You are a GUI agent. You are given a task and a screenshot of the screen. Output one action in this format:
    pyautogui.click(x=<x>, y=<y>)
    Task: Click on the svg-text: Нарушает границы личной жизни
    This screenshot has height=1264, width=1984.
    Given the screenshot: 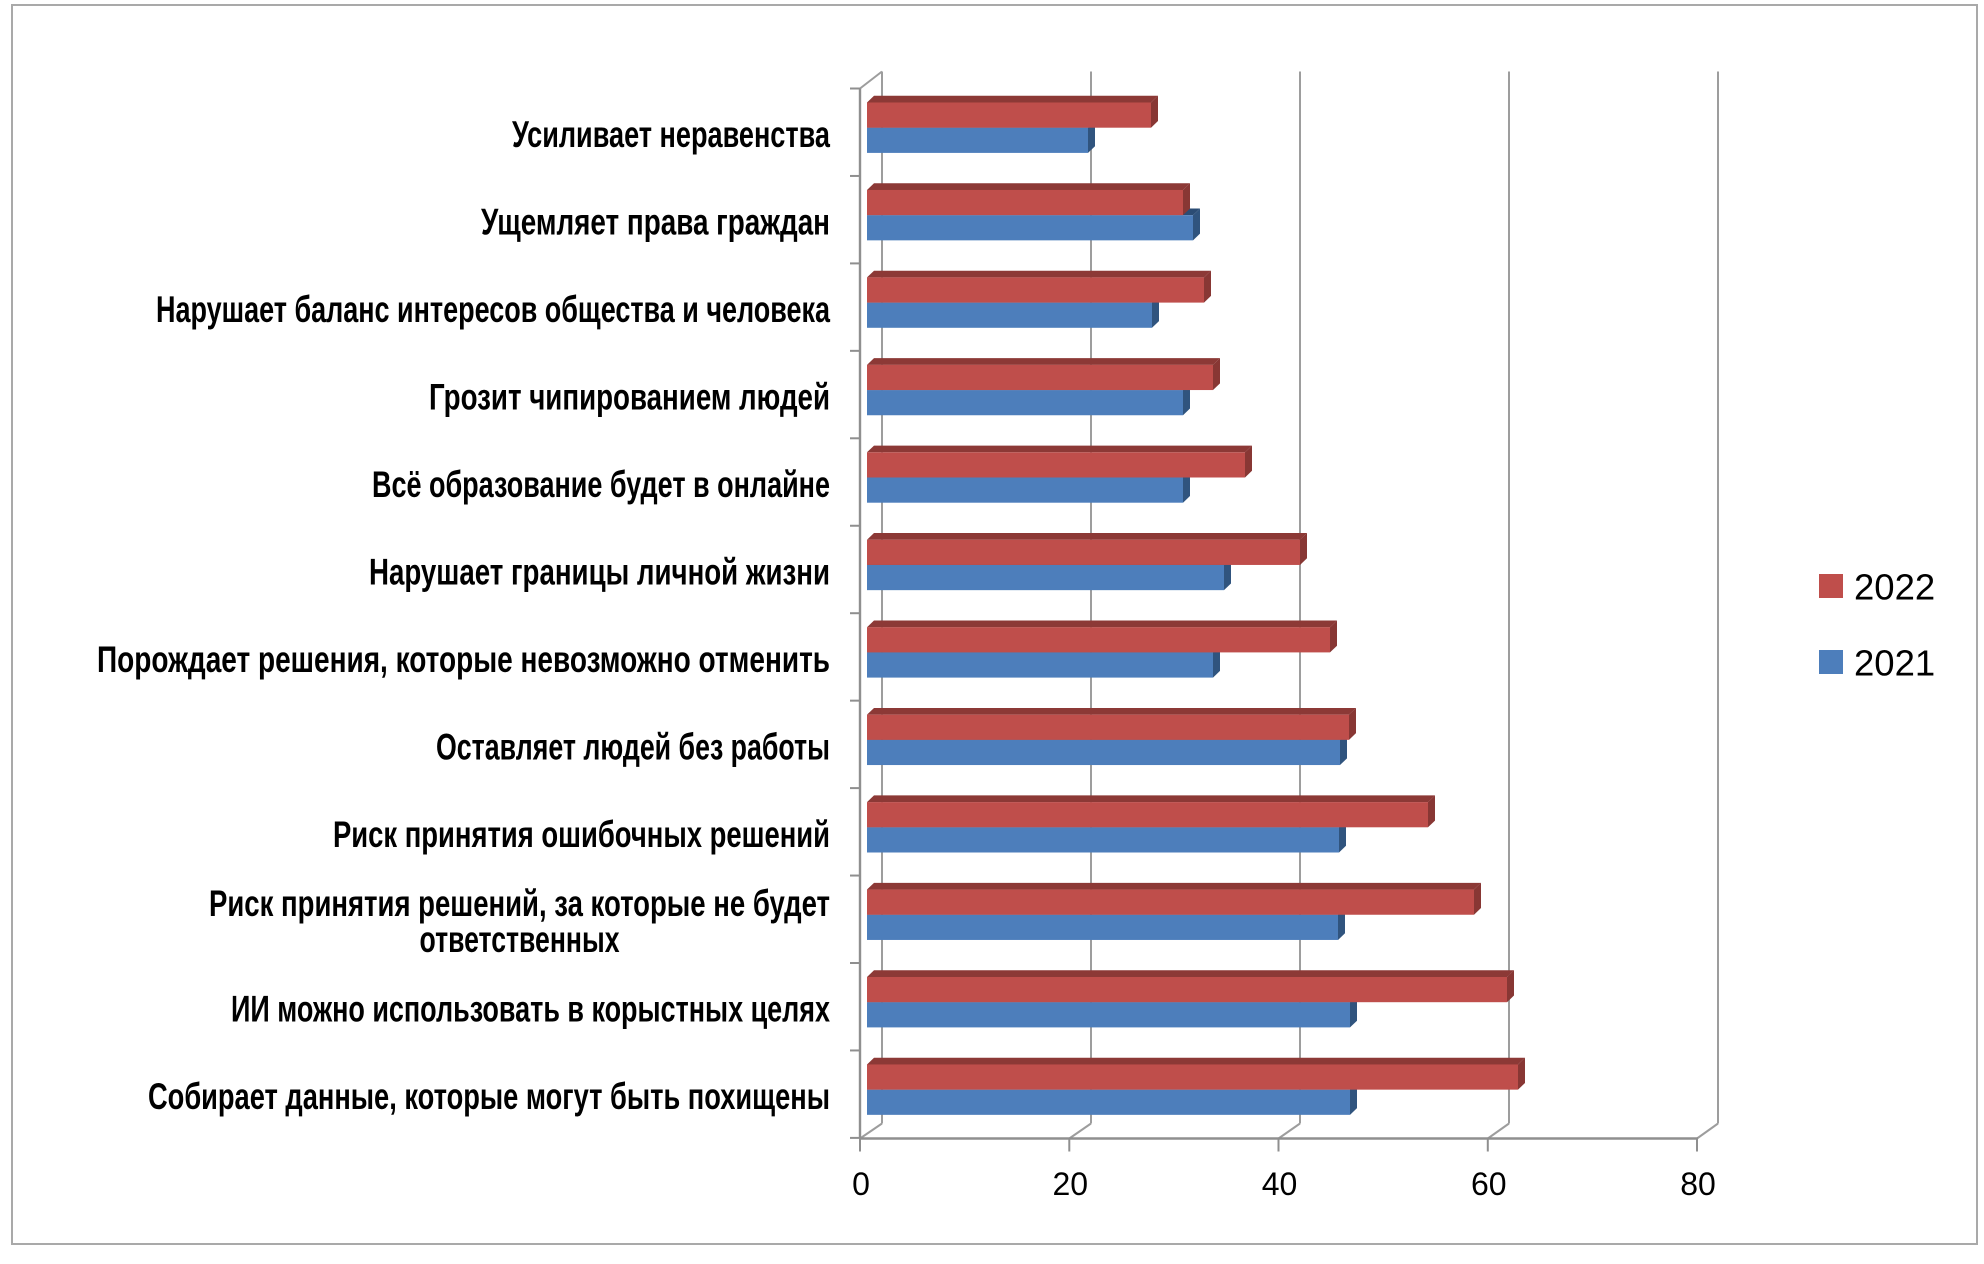 What is the action you would take?
    pyautogui.click(x=599, y=572)
    